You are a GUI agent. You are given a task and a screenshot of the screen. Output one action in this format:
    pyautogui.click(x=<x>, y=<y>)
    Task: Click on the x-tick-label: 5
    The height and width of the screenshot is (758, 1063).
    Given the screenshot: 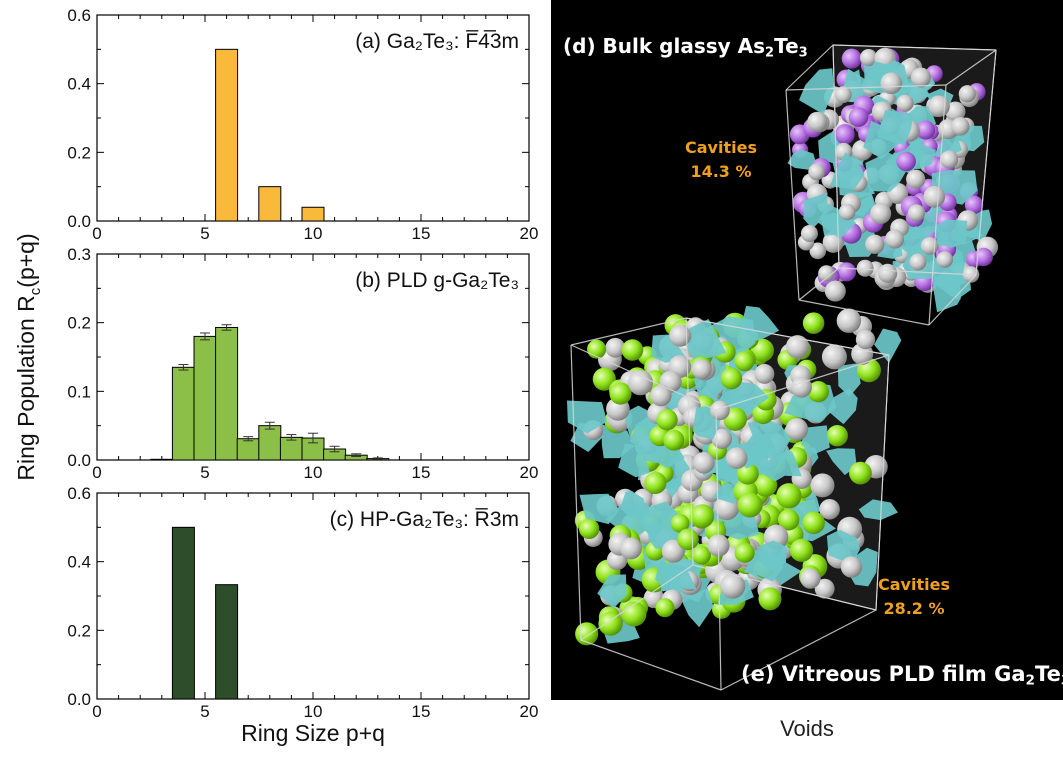 What is the action you would take?
    pyautogui.click(x=204, y=711)
    